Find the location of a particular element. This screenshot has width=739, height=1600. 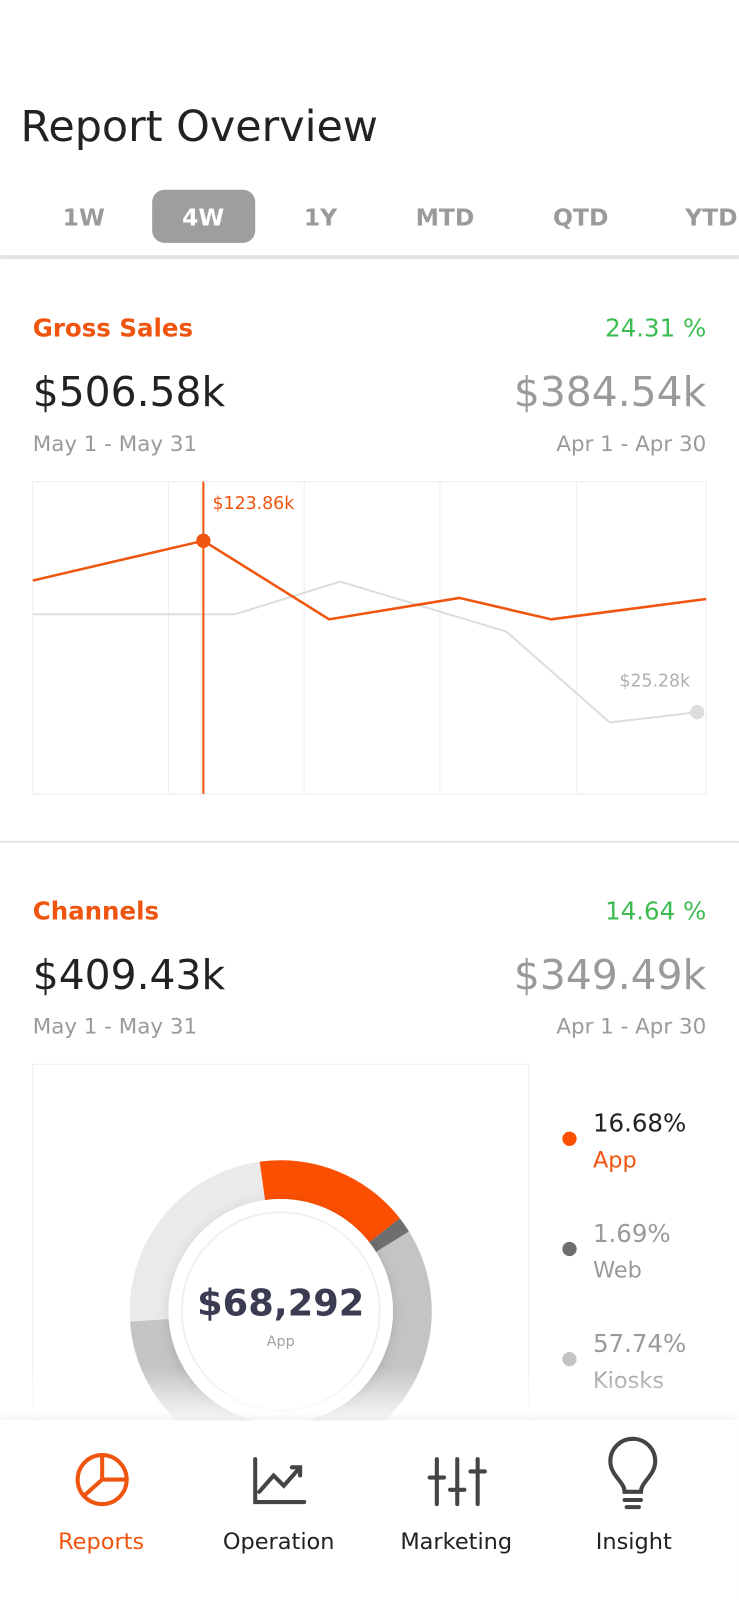

nav-icons is located at coordinates (366, 1473).